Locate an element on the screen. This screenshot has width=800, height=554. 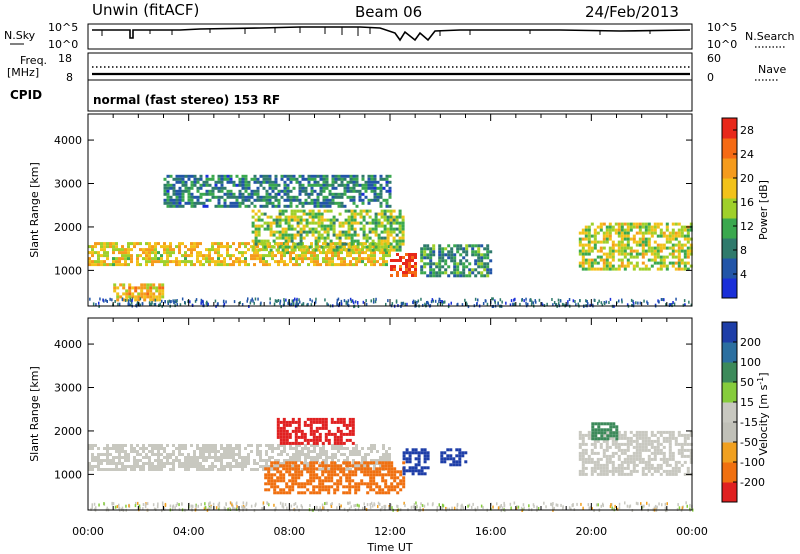
power-colorbar-label: Power [dB] is located at coordinates (763, 210).